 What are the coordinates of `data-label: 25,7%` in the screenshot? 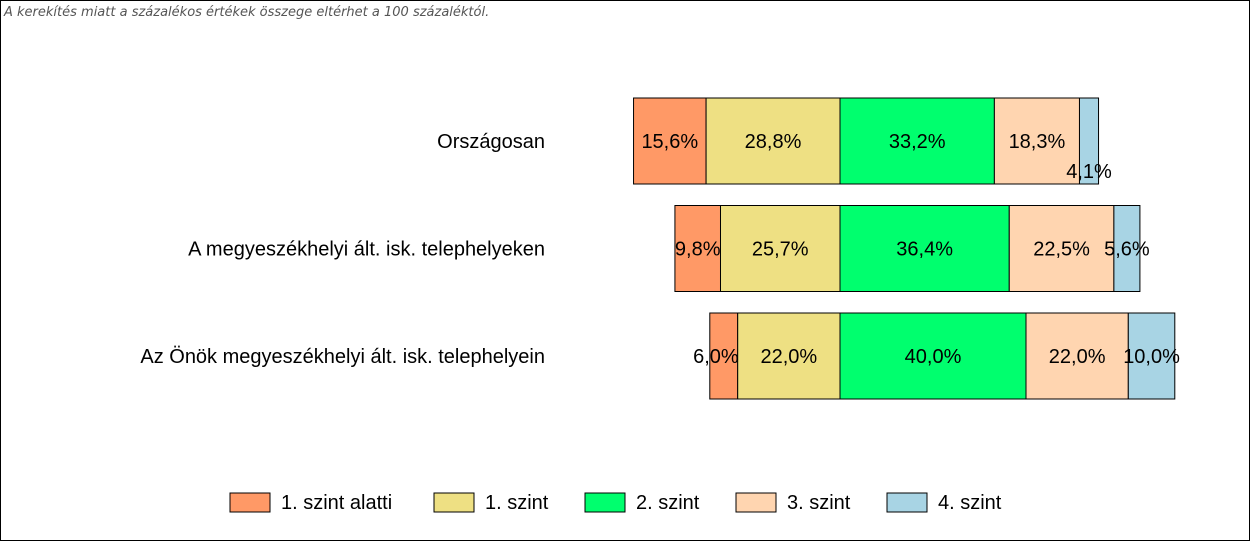 It's located at (780, 250).